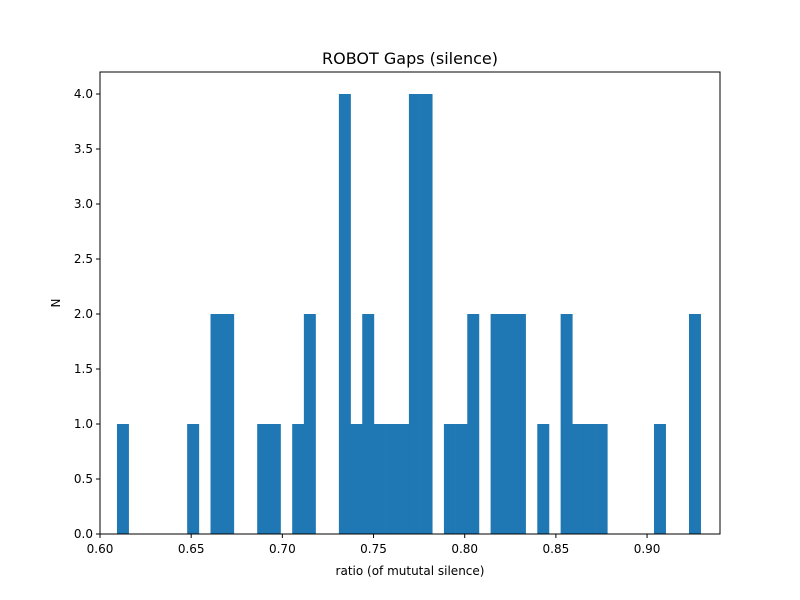 The width and height of the screenshot is (800, 600). Describe the element at coordinates (83, 424) in the screenshot. I see `y-tick-label-2: 1.0` at that location.